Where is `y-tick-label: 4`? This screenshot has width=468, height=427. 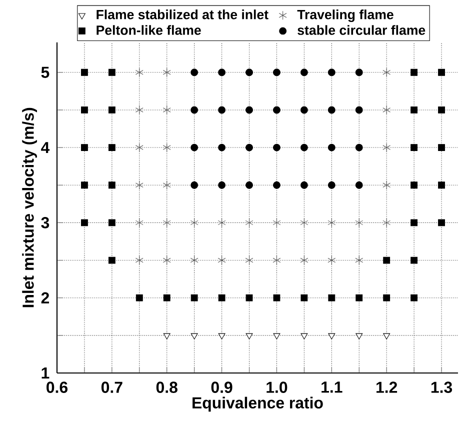
y-tick-label: 4 is located at coordinates (45, 148).